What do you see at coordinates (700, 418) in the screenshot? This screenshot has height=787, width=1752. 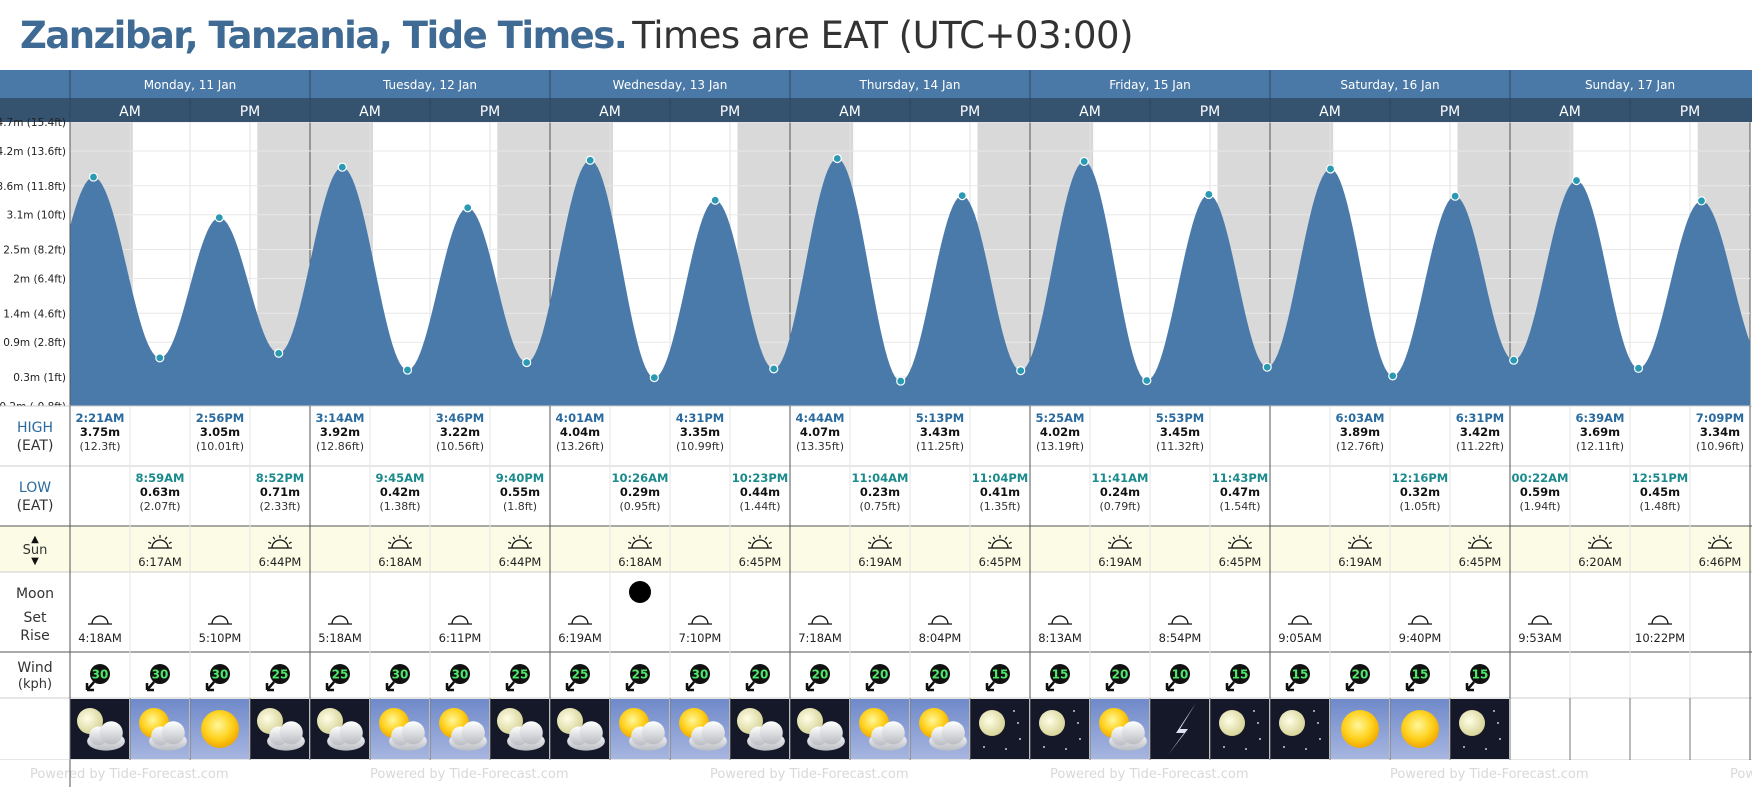 I see `high-tide-time: 4:31PM` at bounding box center [700, 418].